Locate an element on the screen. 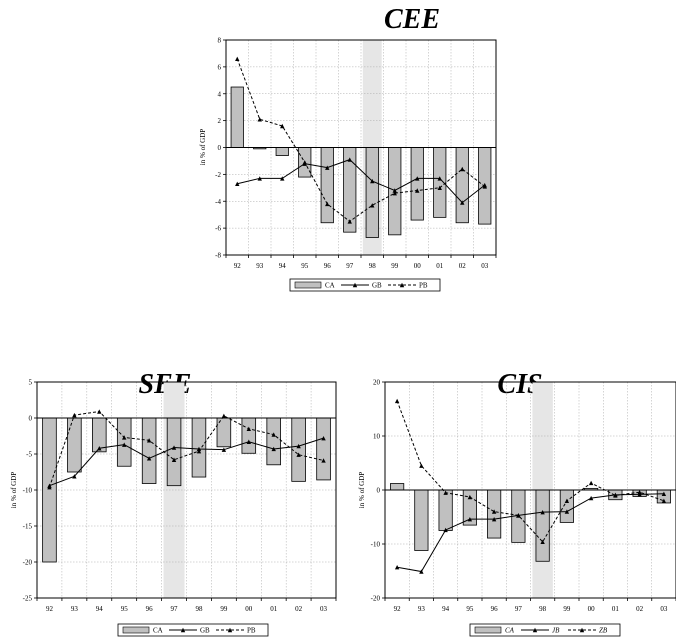 The image size is (676, 643). series-line-zb is located at coordinates (530, 471).